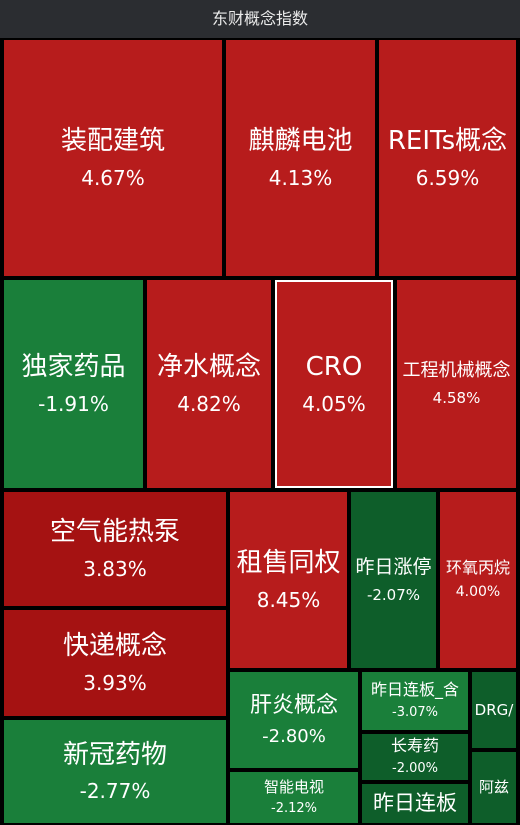 This screenshot has width=520, height=825. Describe the element at coordinates (288, 563) in the screenshot. I see `tile-name: 租售同权` at that location.